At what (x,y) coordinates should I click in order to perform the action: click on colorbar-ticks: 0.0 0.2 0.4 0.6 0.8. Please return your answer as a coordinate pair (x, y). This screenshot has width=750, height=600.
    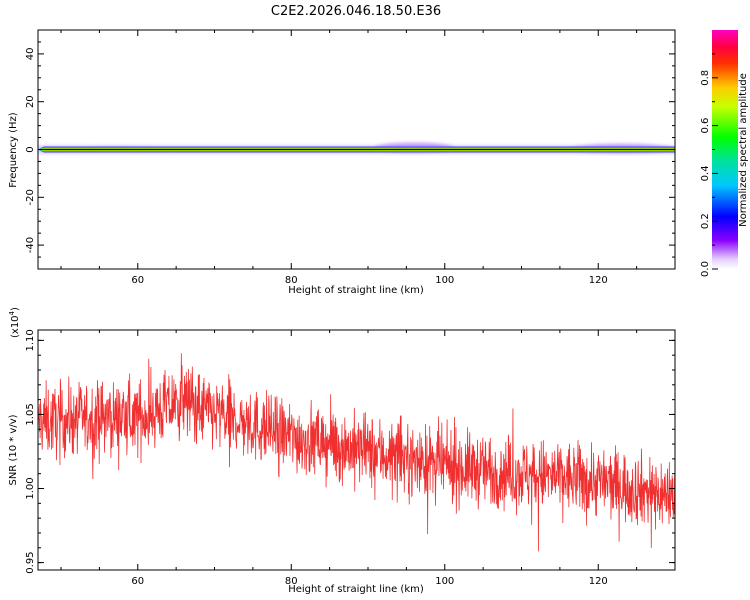
    Looking at the image, I should click on (709, 165).